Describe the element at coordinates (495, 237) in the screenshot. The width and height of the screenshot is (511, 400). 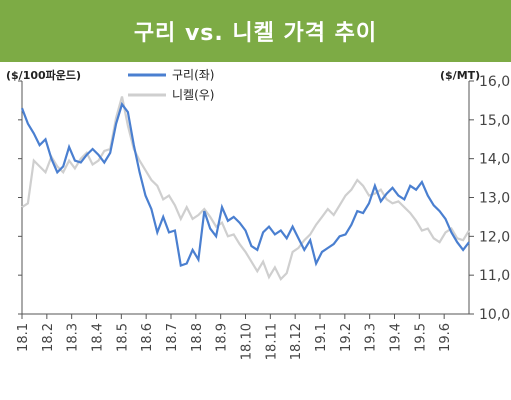
I see `right-tick-label: 12,000` at that location.